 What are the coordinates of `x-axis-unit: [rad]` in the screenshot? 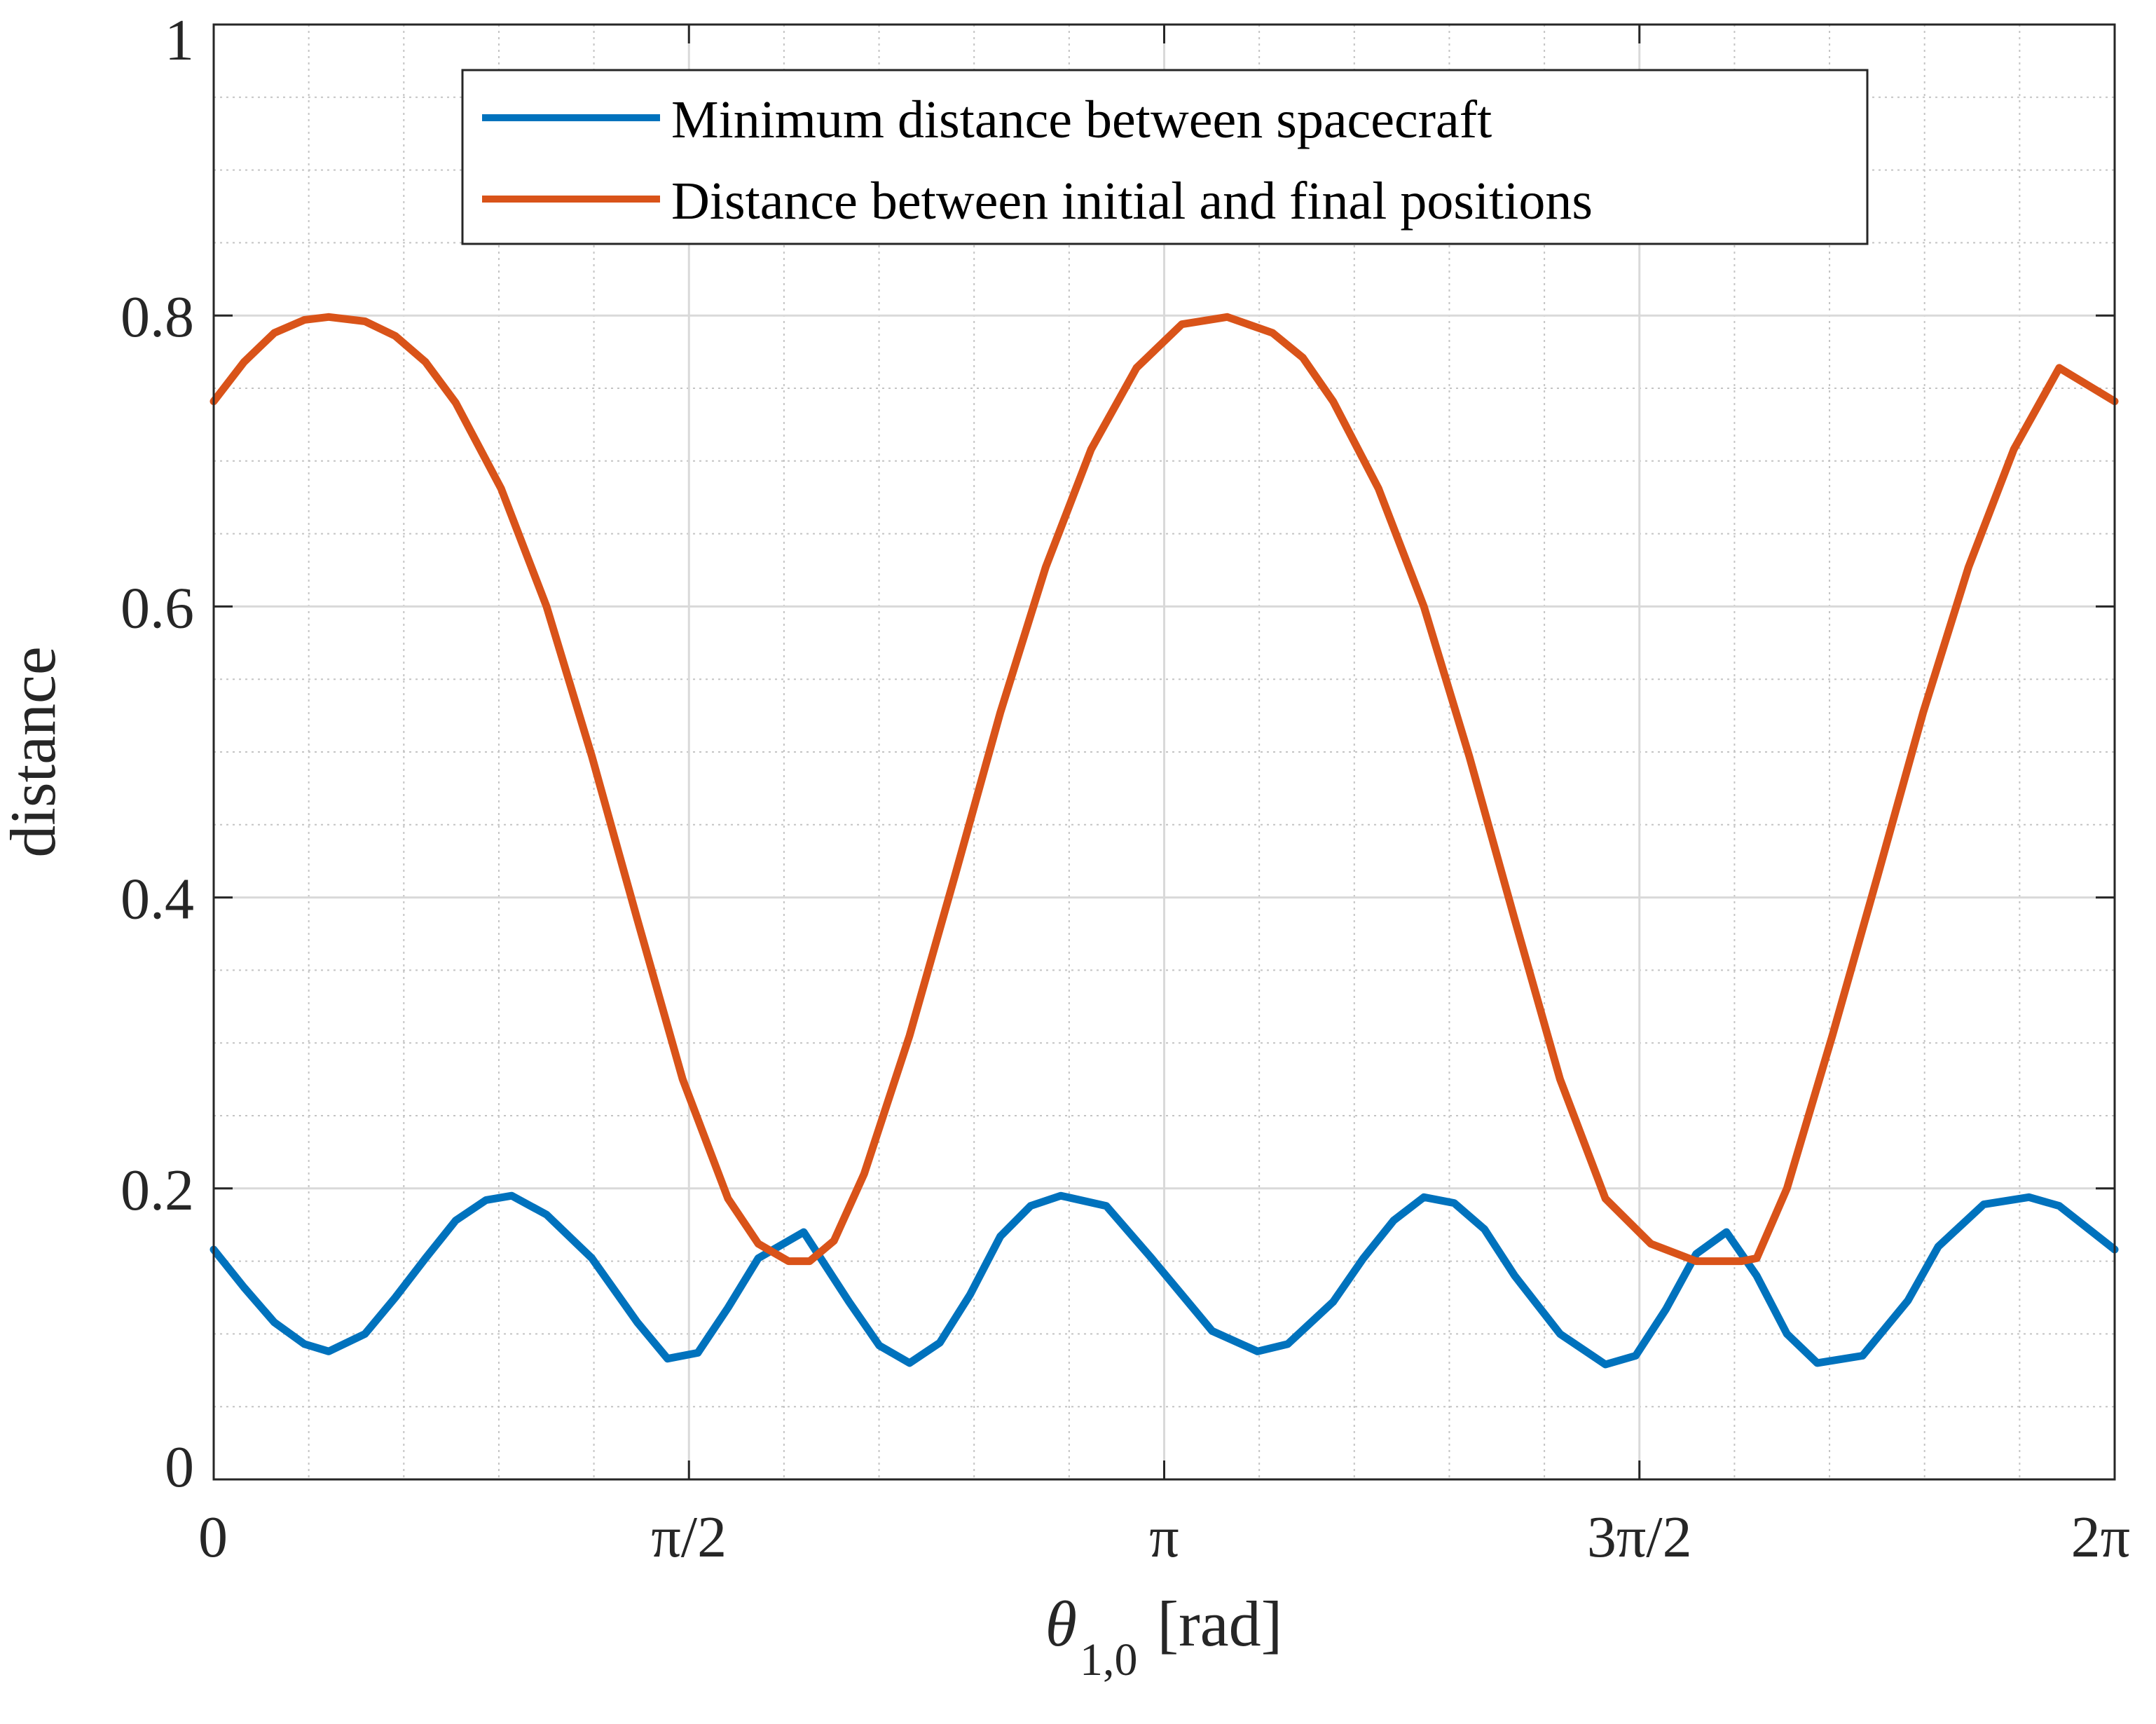 It's located at (1219, 1624).